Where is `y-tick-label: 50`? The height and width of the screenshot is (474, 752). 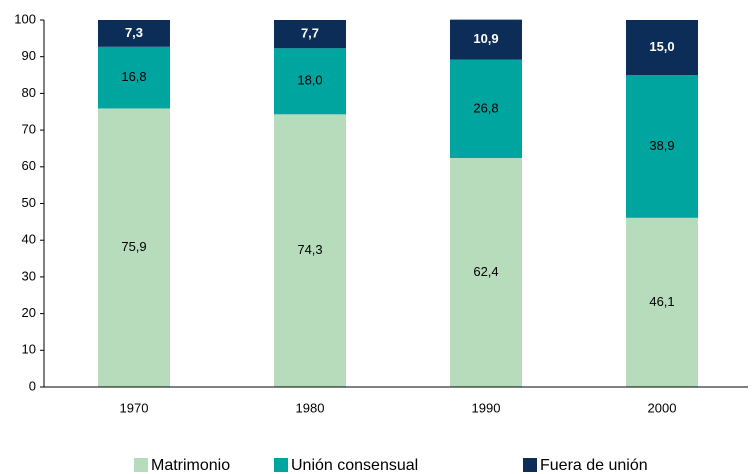
y-tick-label: 50 is located at coordinates (29, 202).